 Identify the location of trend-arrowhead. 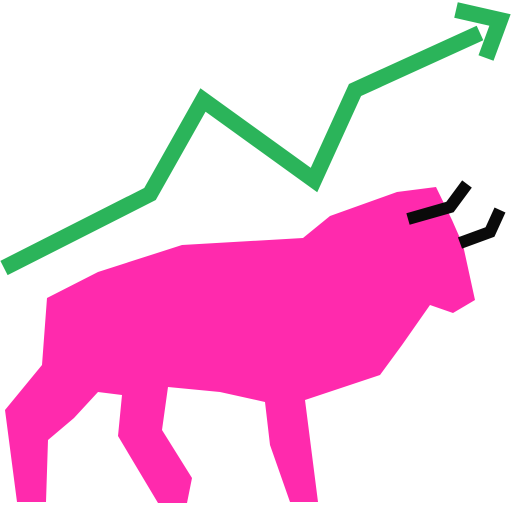
(482, 31).